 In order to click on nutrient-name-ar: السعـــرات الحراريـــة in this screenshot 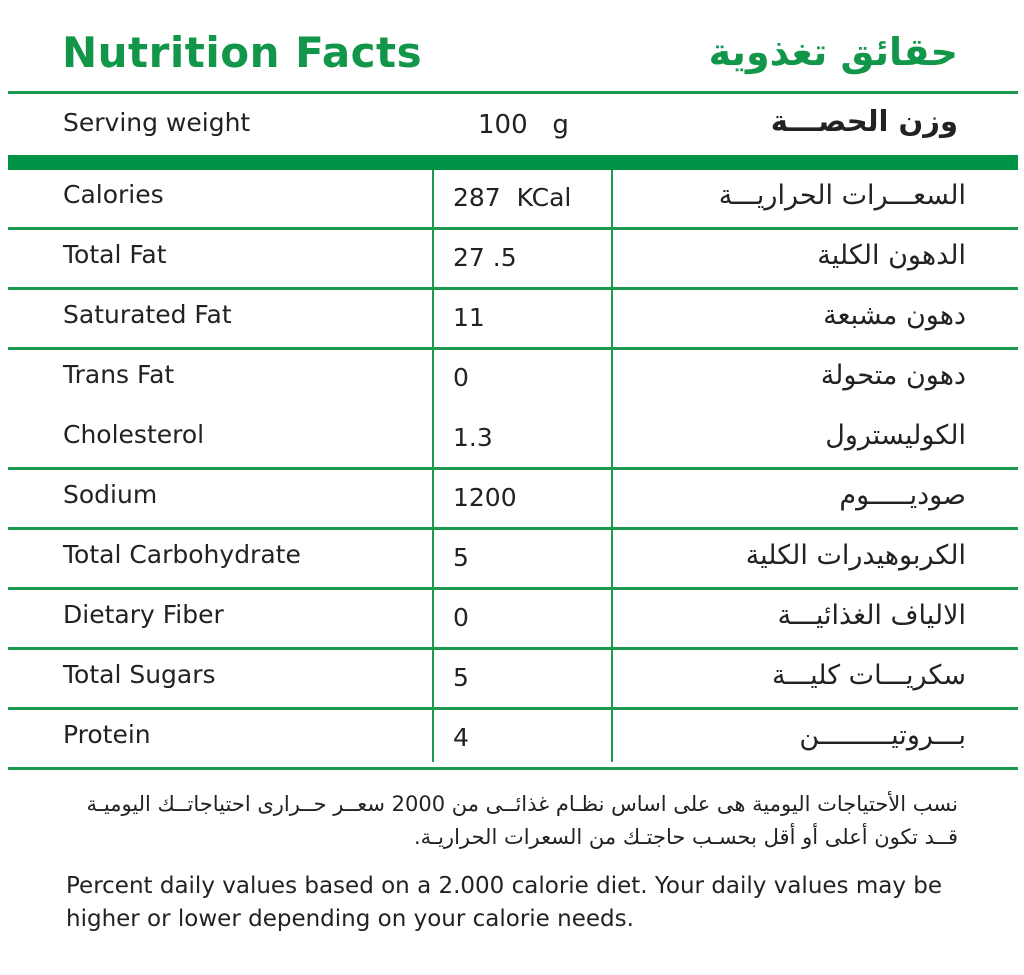, I will do `click(842, 195)`.